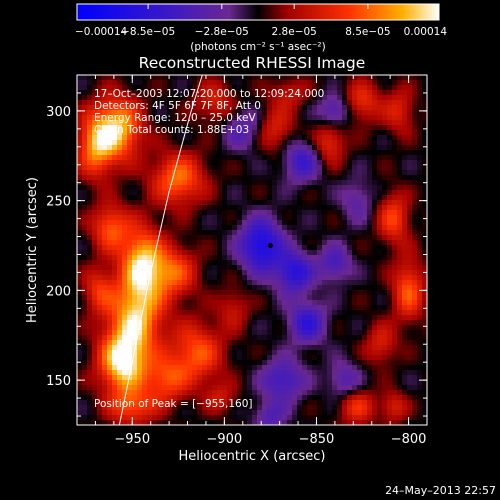 This screenshot has width=500, height=500. What do you see at coordinates (317, 439) in the screenshot?
I see `x-tick-label: −850` at bounding box center [317, 439].